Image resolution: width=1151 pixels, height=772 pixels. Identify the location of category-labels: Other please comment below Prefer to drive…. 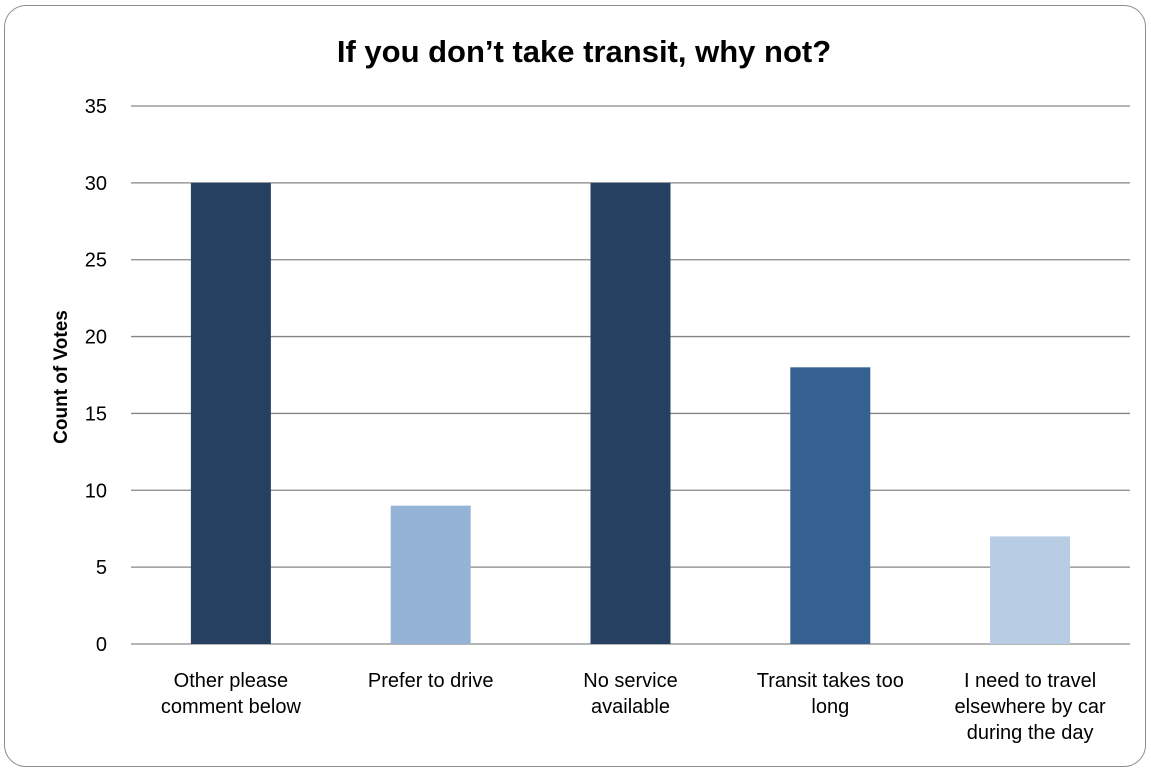
(633, 707).